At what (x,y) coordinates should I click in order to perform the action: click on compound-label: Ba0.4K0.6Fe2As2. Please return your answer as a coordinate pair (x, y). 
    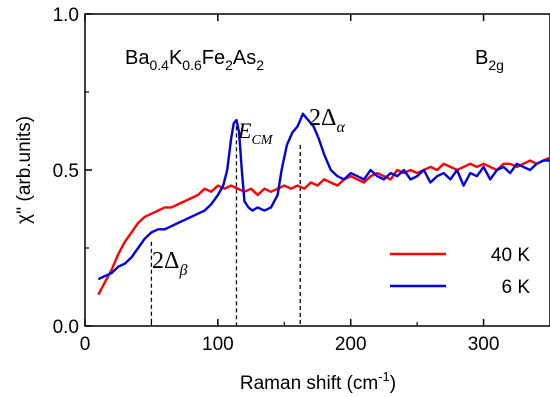
    Looking at the image, I should click on (194, 60).